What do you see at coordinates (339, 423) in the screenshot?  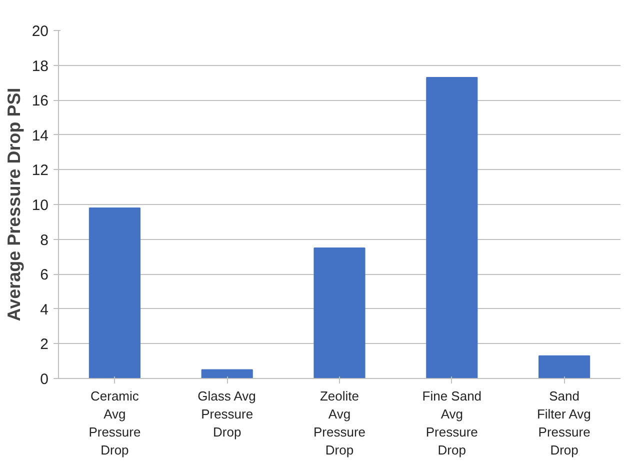 I see `x-tick-label: Zeolite Avg Pressure Drop` at bounding box center [339, 423].